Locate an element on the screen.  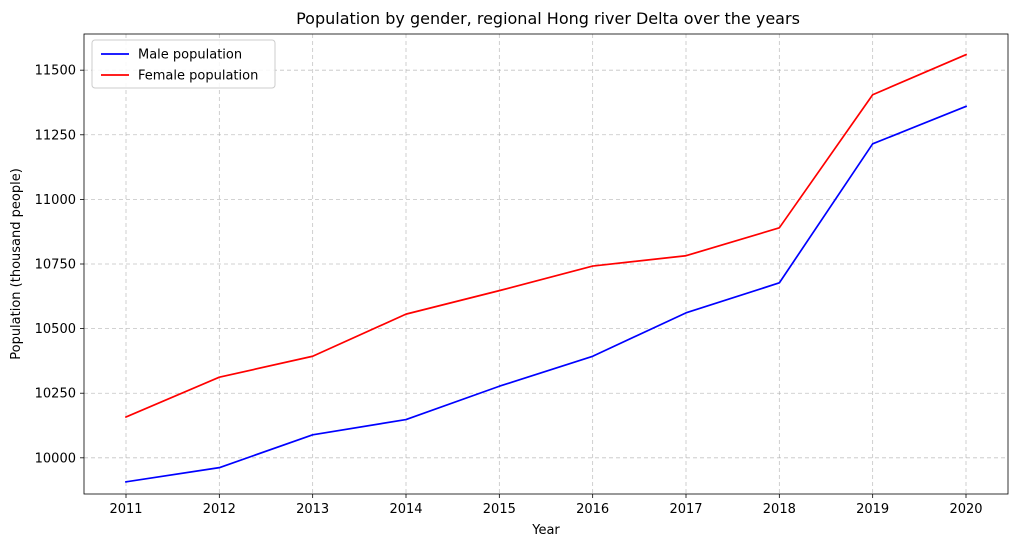
y-tick-label: 10750 is located at coordinates (55, 265).